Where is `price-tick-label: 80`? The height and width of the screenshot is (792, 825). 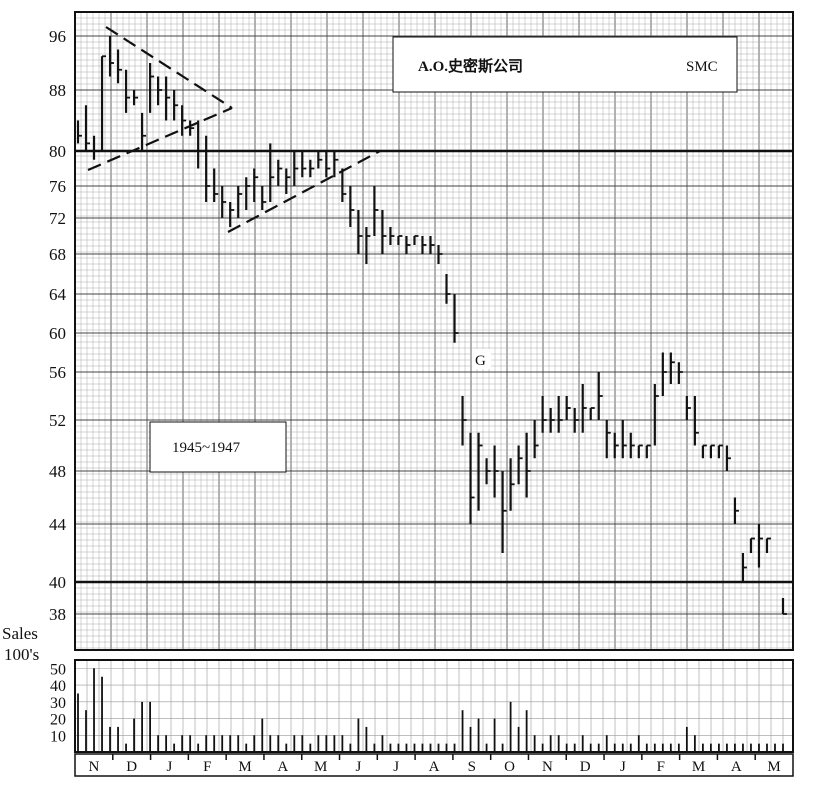 price-tick-label: 80 is located at coordinates (57, 151).